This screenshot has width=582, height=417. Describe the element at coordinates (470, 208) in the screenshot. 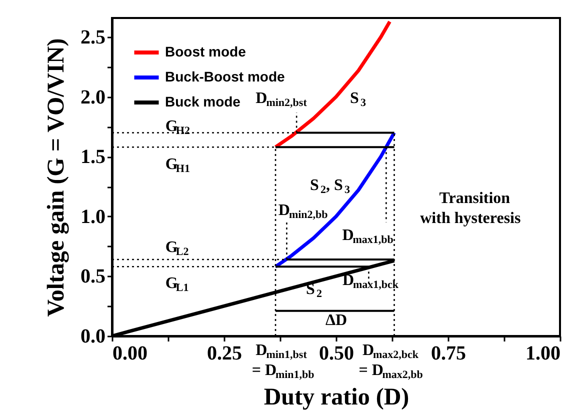

I see `annotation: Transition with hysteresis` at that location.